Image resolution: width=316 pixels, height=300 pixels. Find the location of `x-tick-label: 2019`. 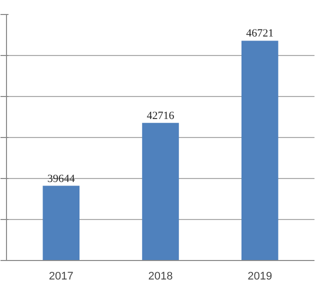

x-tick-label: 2019 is located at coordinates (260, 276).